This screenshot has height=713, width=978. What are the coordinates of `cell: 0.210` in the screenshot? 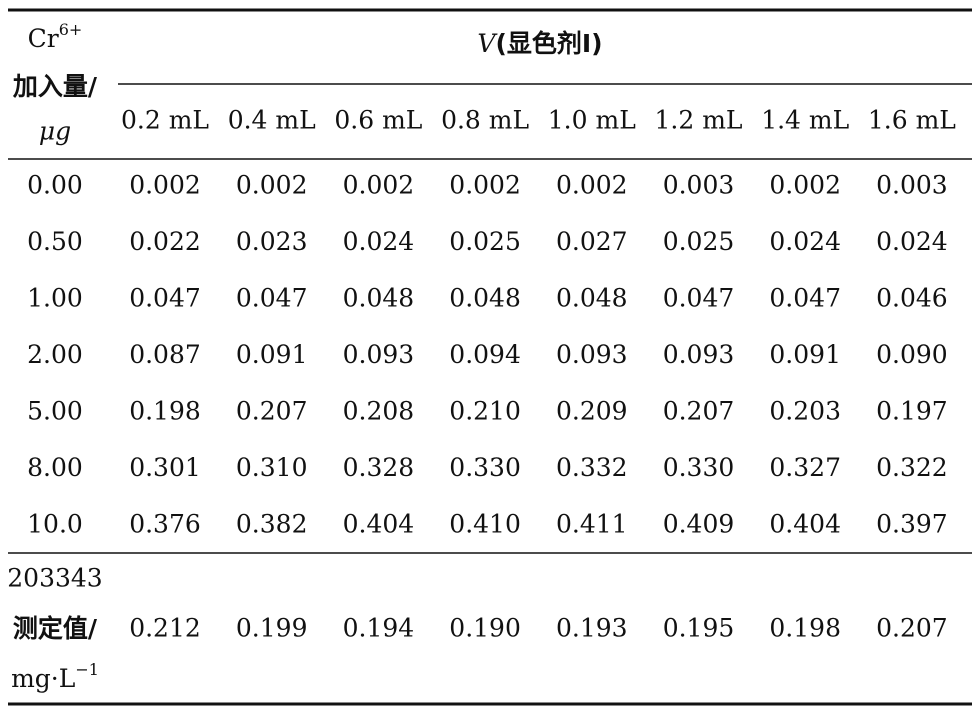 It's located at (485, 411).